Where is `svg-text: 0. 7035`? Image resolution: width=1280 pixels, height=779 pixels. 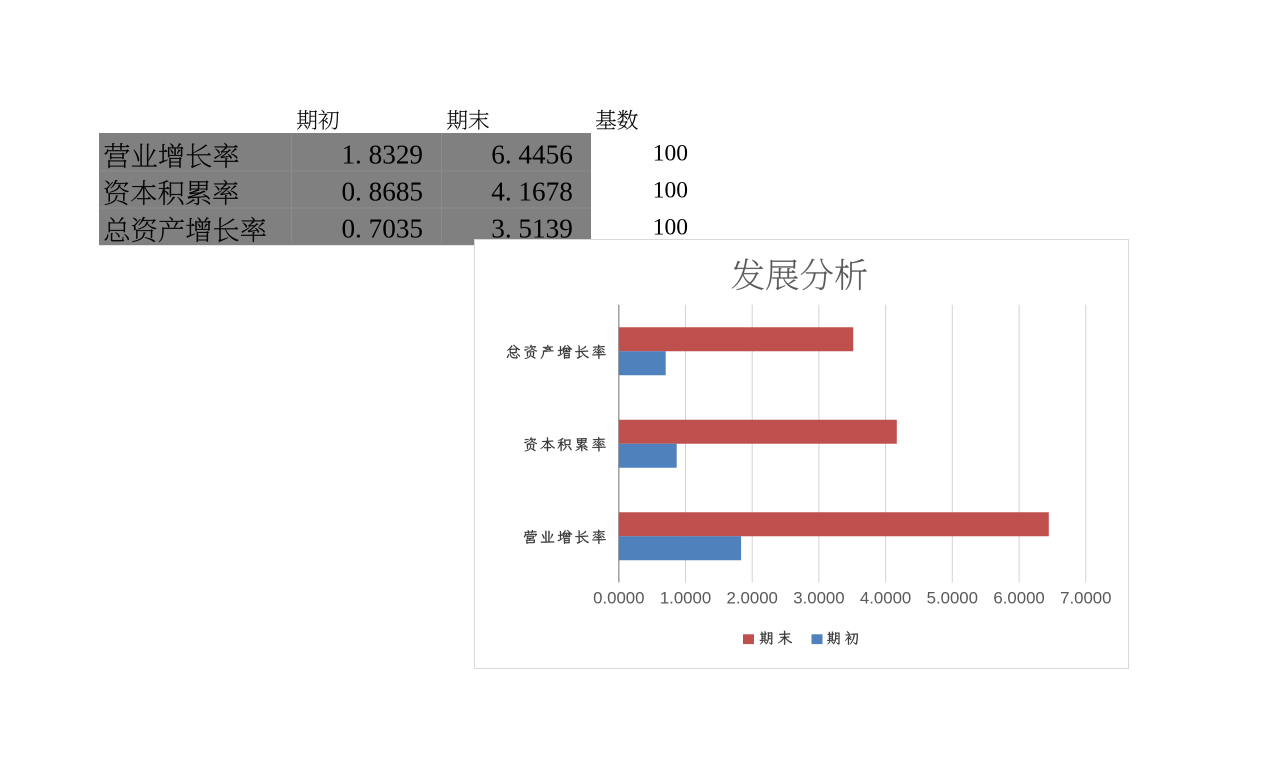
svg-text: 0. 7035 is located at coordinates (382, 229).